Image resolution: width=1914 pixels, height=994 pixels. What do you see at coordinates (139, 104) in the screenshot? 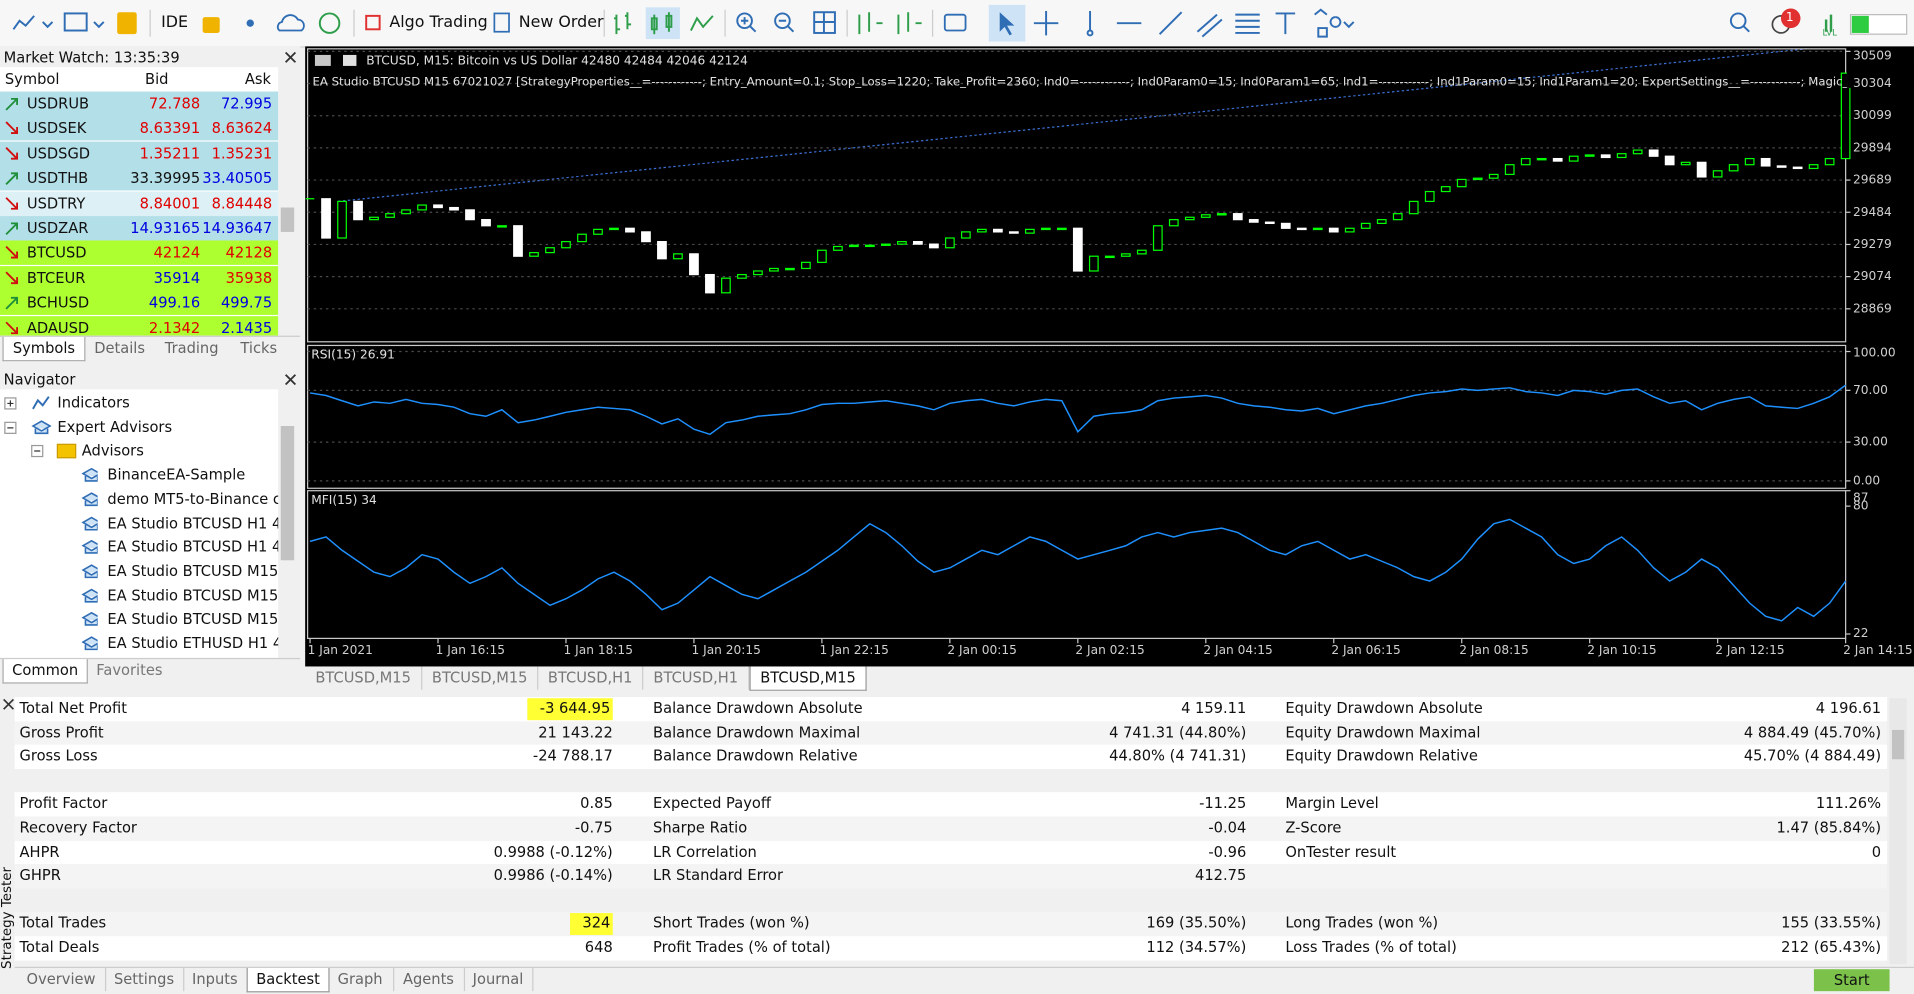
I see `symbol-row: USDRUB 72.788 72.995` at bounding box center [139, 104].